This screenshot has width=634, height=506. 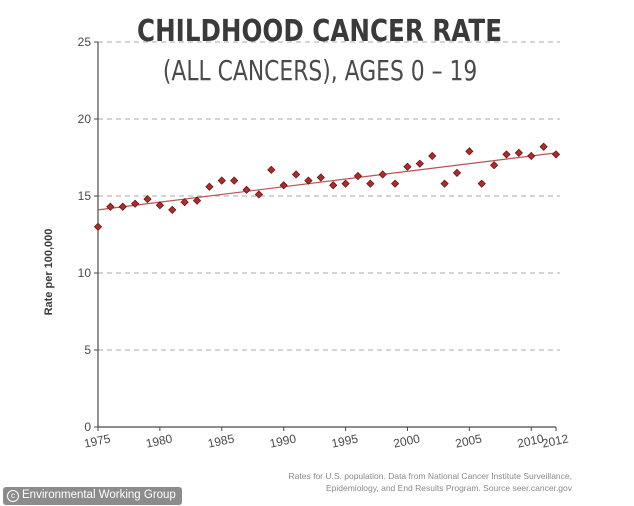 I want to click on credit-badge: c Environmental Working Group, so click(x=92, y=496).